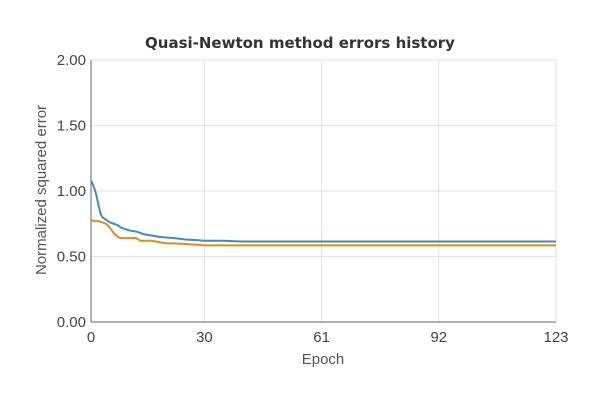 This screenshot has height=400, width=600. What do you see at coordinates (91, 337) in the screenshot?
I see `x-tick-label: 0` at bounding box center [91, 337].